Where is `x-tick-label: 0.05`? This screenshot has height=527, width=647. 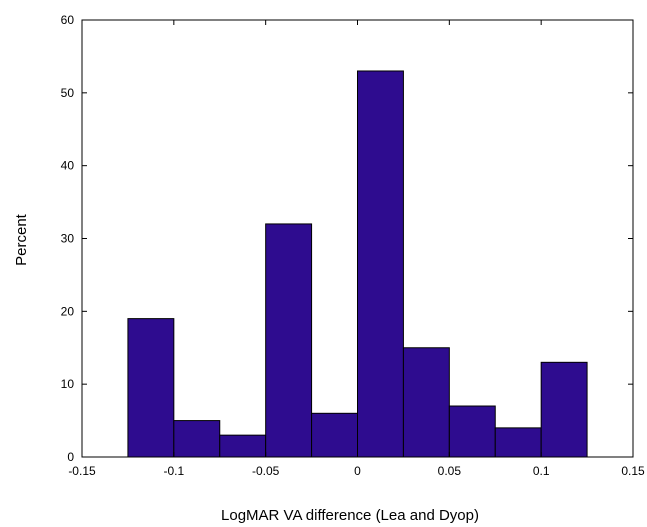
x-tick-label: 0.05 is located at coordinates (450, 471).